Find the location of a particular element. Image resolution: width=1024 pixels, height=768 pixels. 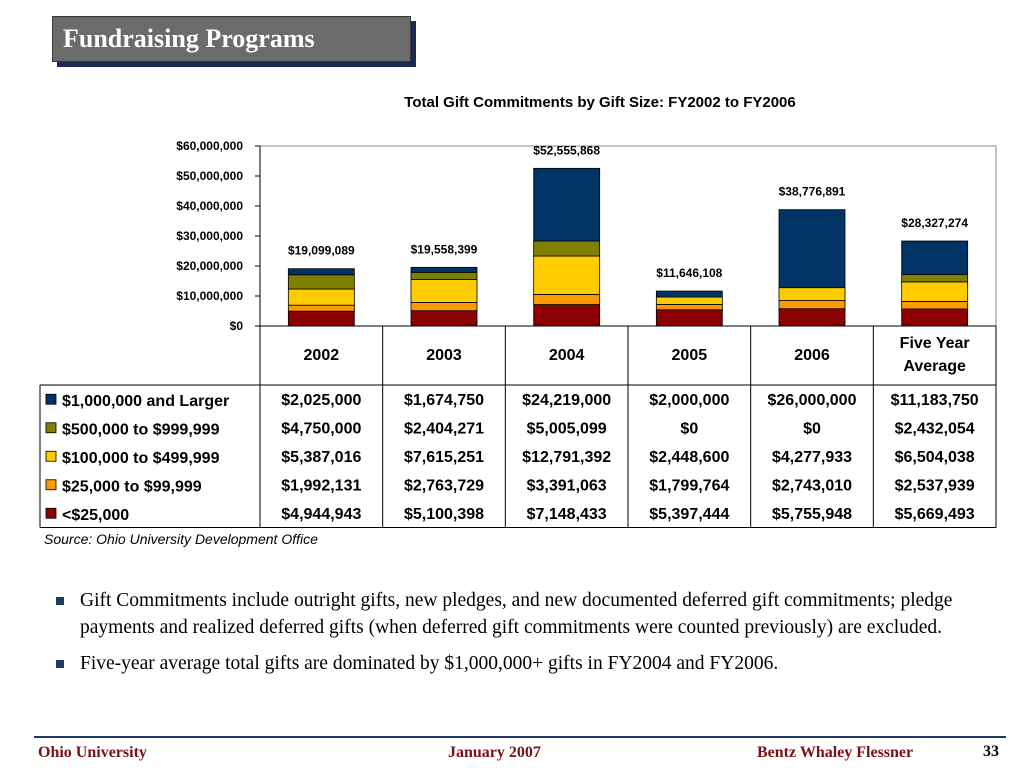

slide-title-box: Fundraising Programs is located at coordinates (231, 39).